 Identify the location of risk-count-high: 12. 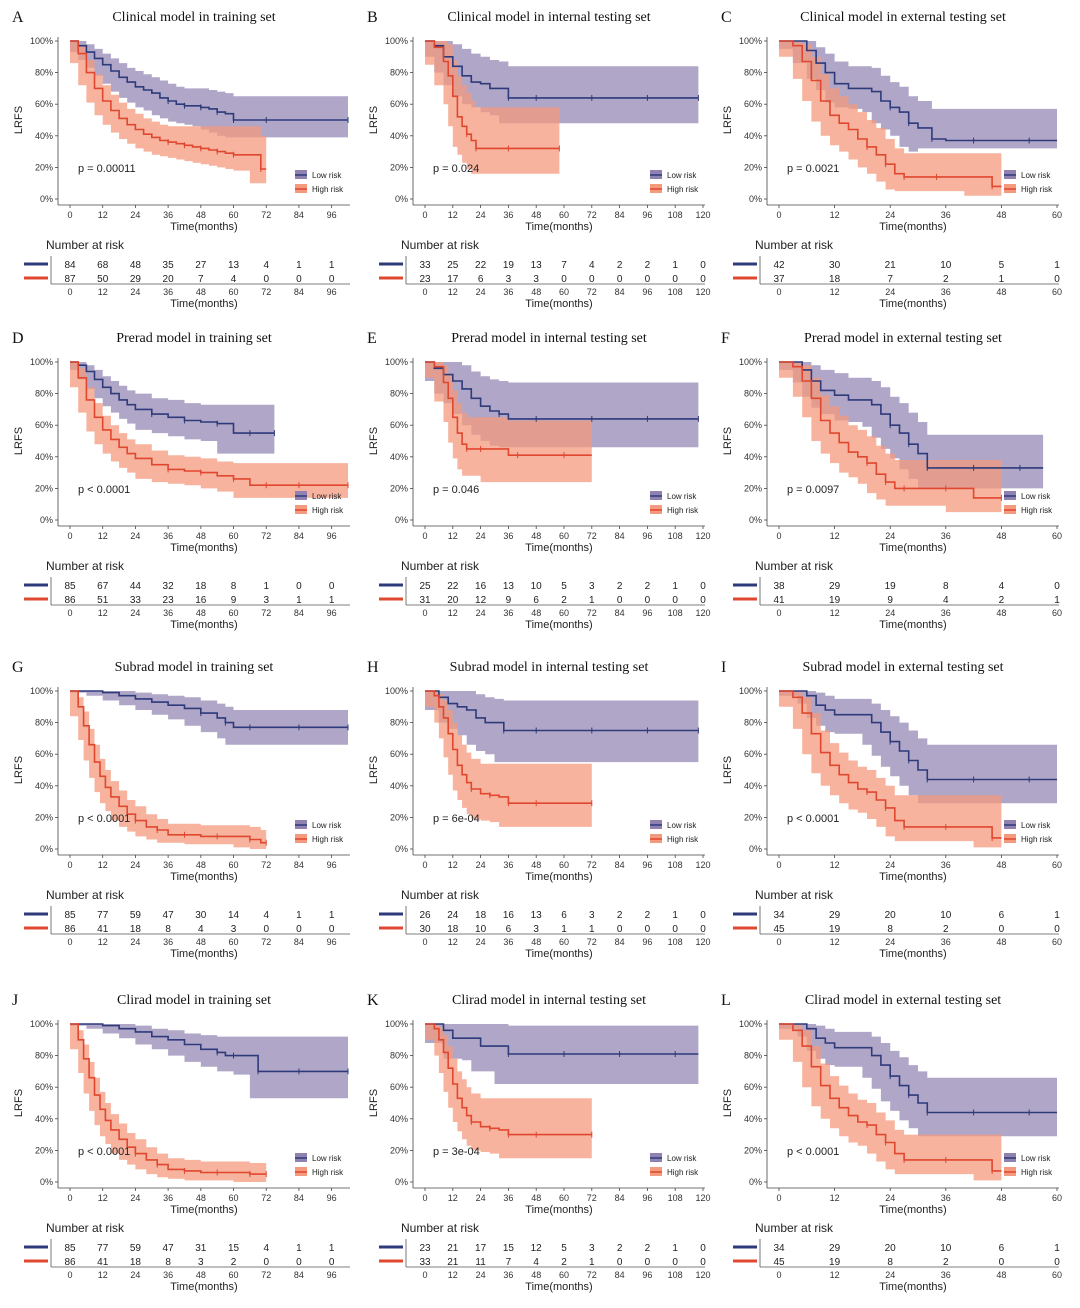
(481, 600).